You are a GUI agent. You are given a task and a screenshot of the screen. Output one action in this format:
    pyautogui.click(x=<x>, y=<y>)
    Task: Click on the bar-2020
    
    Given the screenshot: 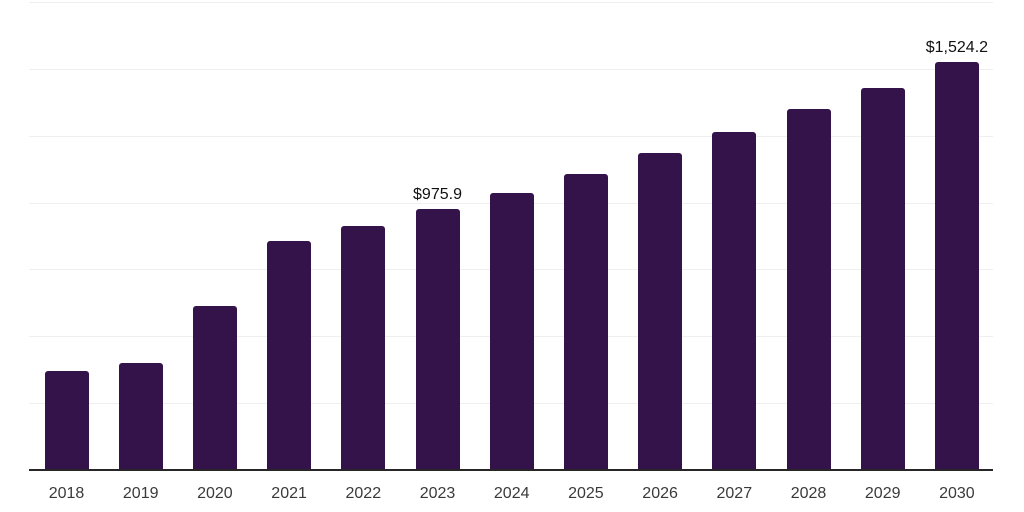 What is the action you would take?
    pyautogui.click(x=214, y=388)
    